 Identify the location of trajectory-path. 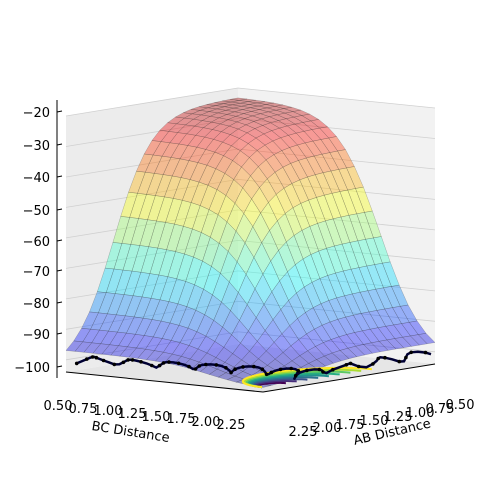
(253, 365).